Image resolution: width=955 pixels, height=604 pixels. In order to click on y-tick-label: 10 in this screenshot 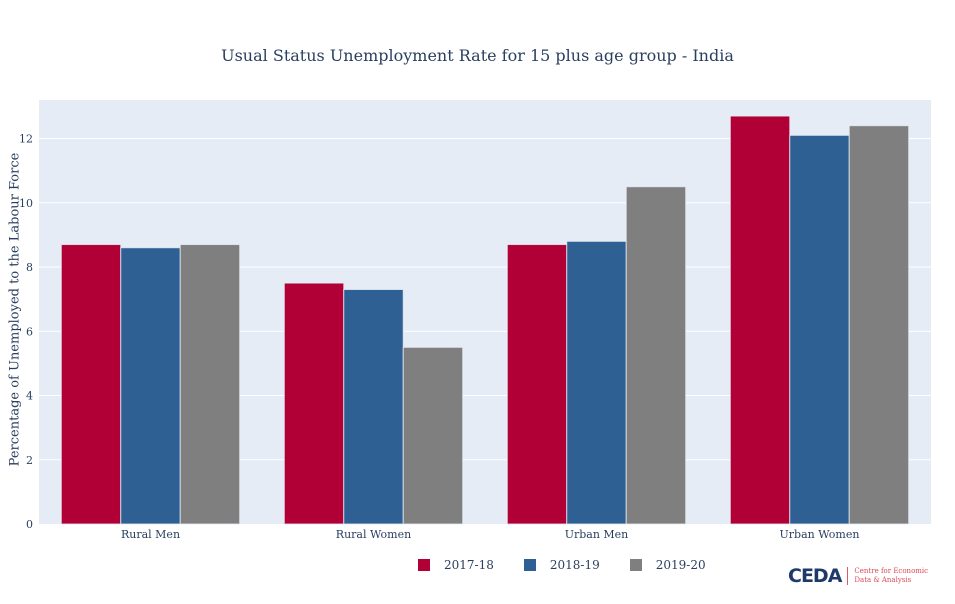, I will do `click(26, 203)`.